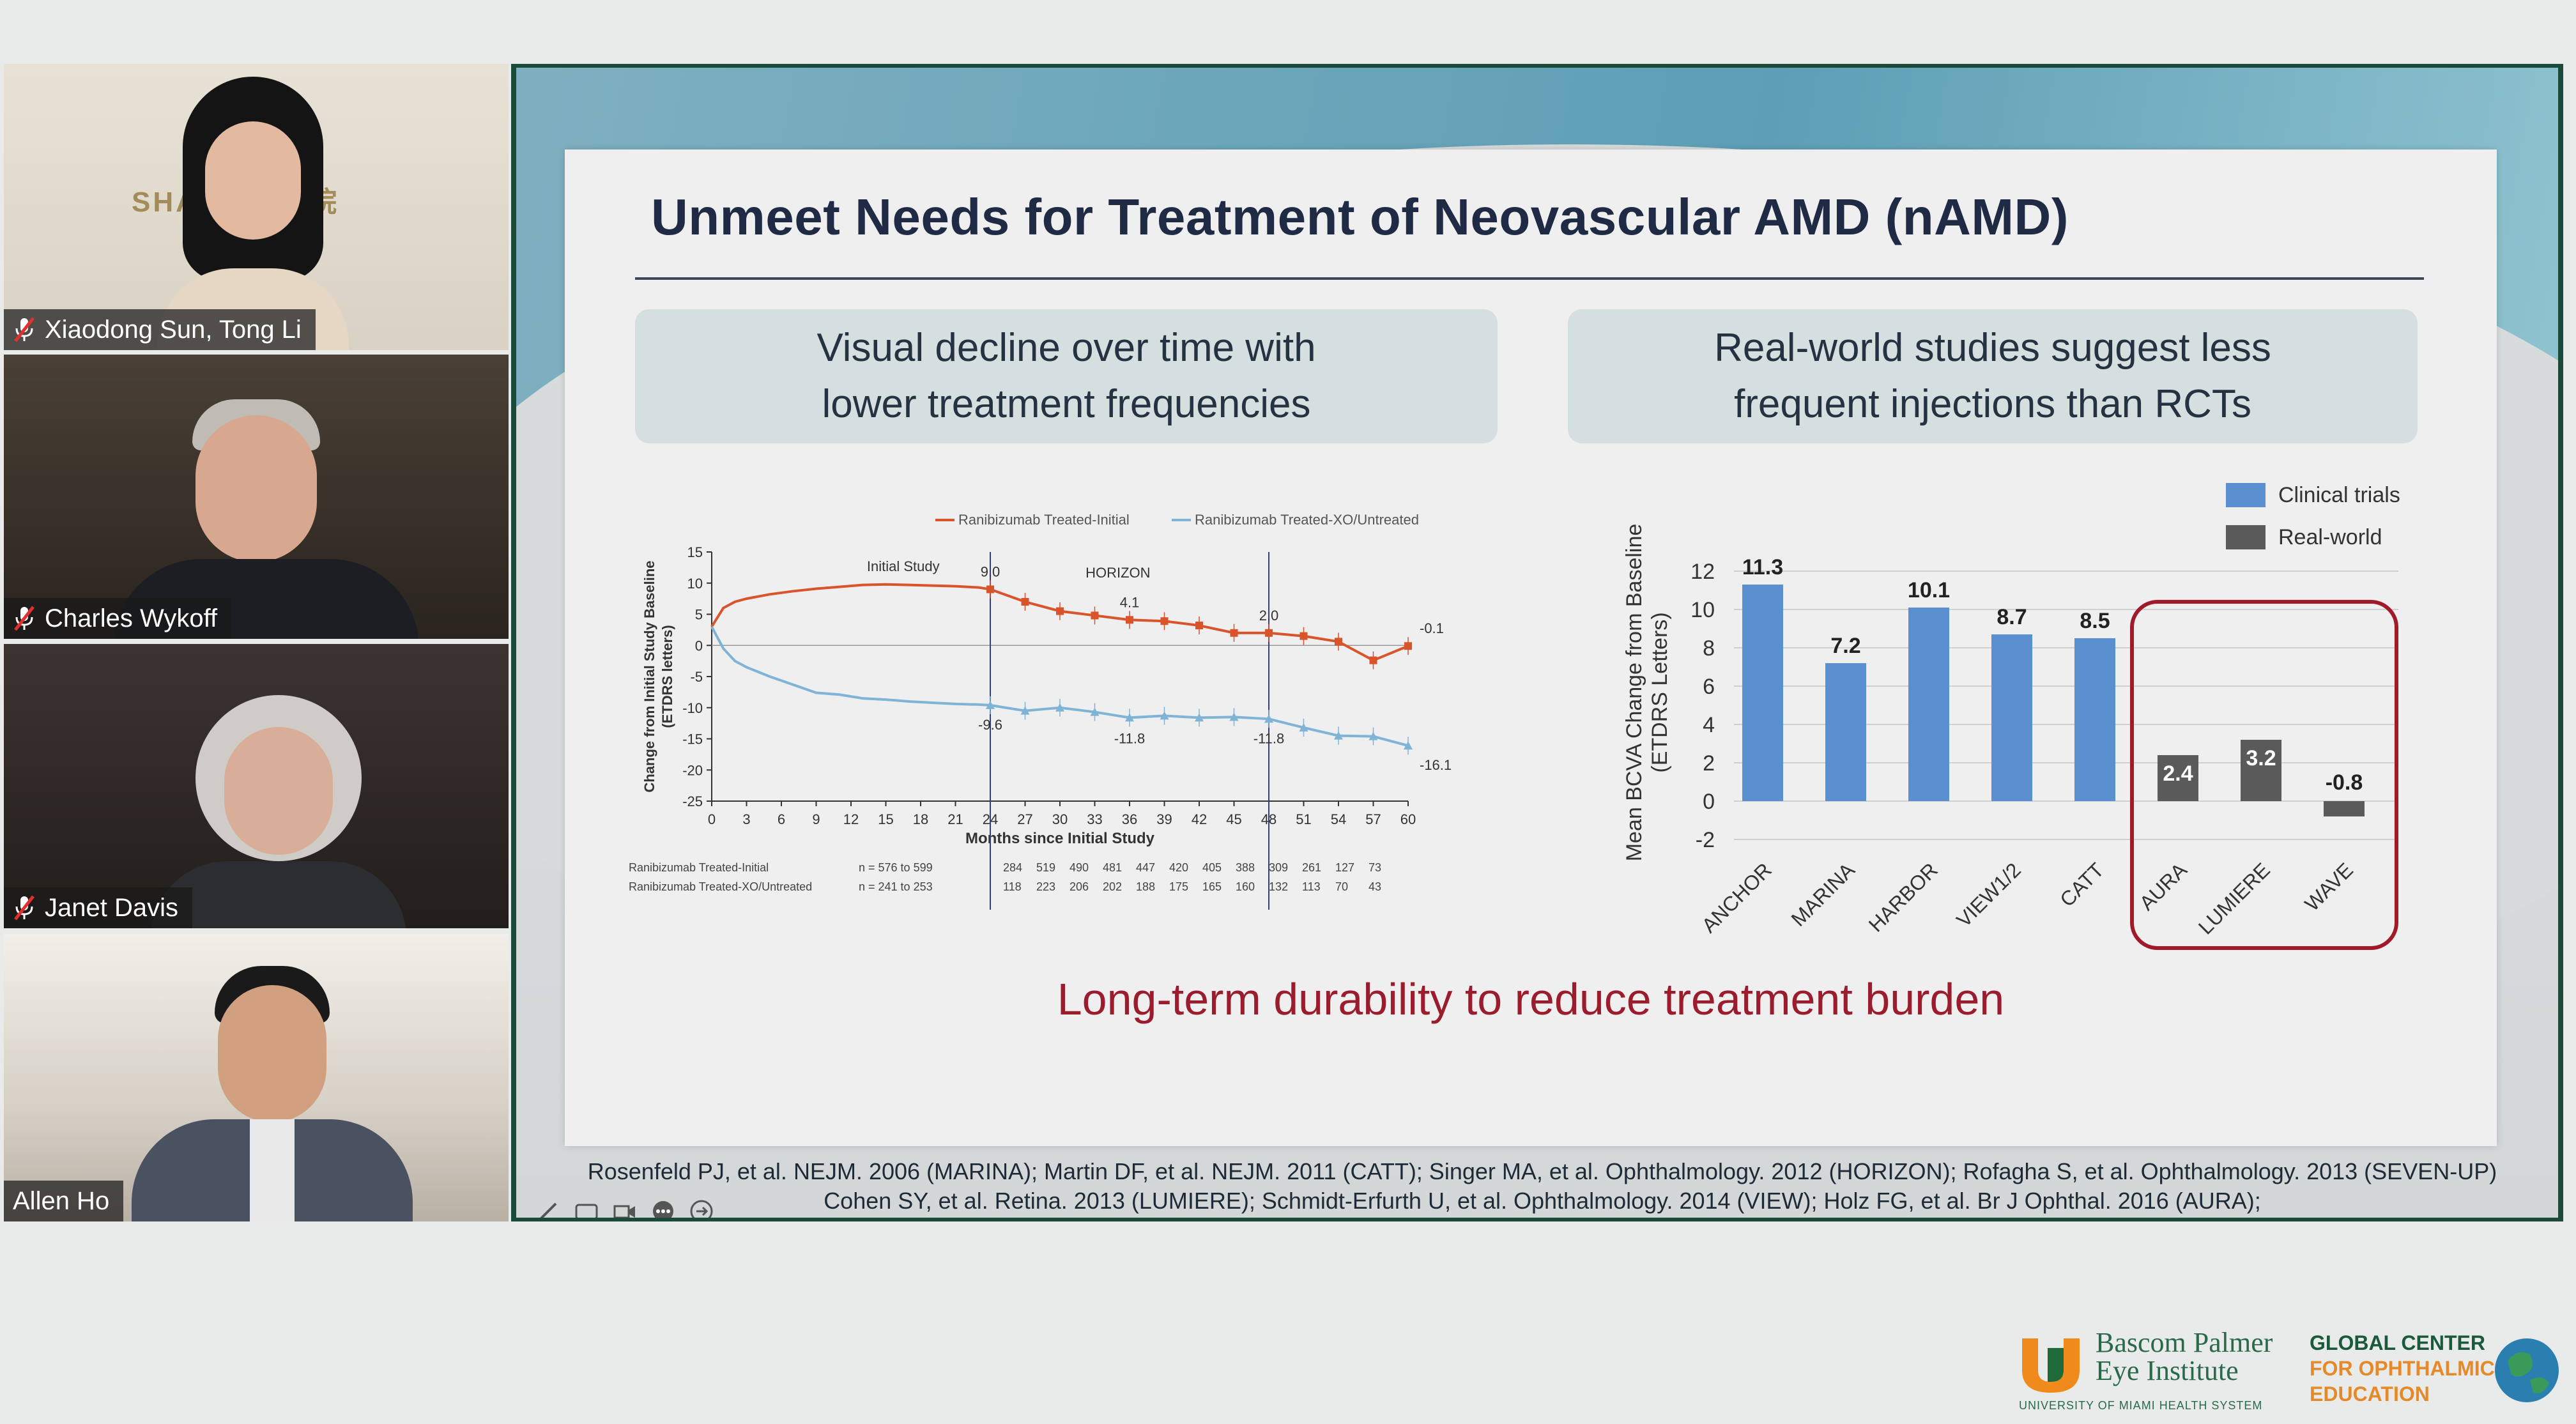 The width and height of the screenshot is (2576, 1424). Describe the element at coordinates (781, 819) in the screenshot. I see `x-tick-label: 6` at that location.